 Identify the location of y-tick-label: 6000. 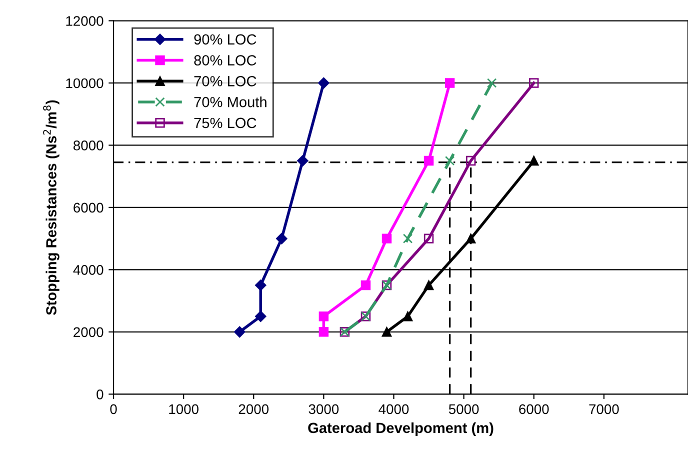
(89, 207).